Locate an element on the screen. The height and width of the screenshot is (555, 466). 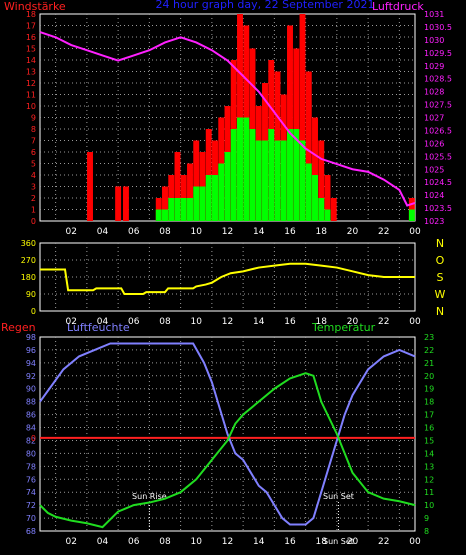
wind-tick-label: 4 is located at coordinates (33, 175).